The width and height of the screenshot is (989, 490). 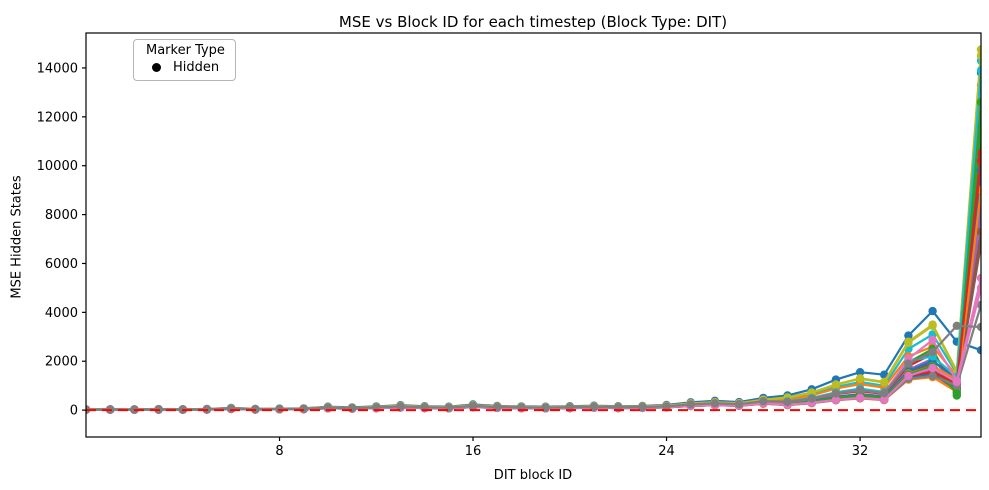 I want to click on y-tick-label: 14000, so click(x=57, y=68).